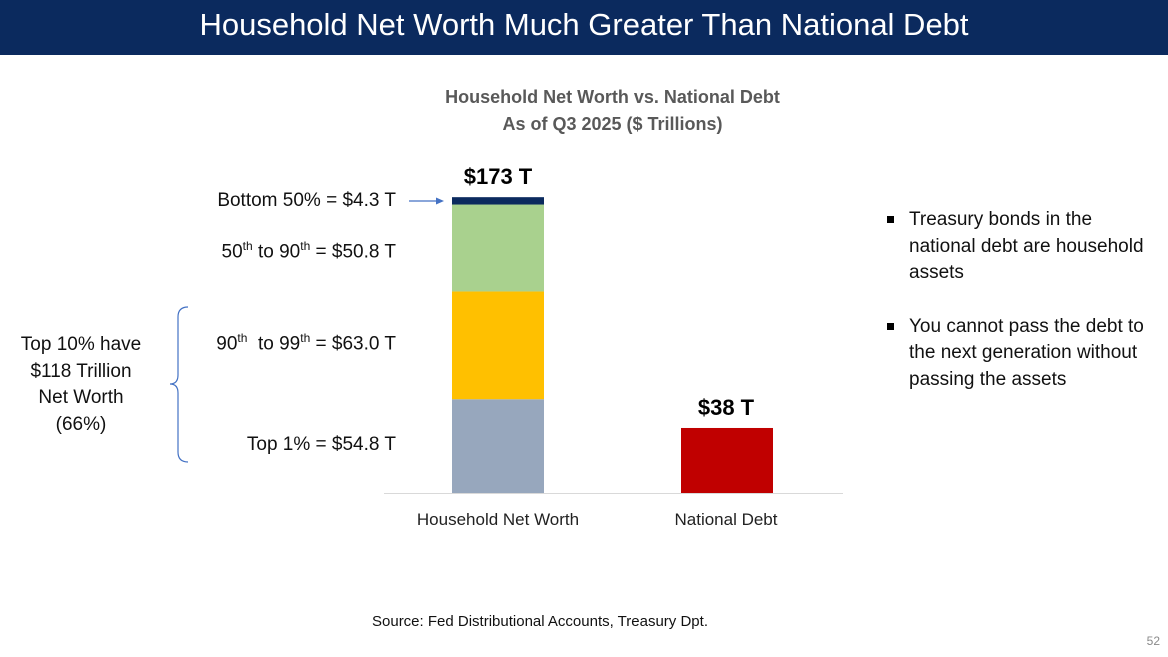 This screenshot has width=1168, height=657. Describe the element at coordinates (727, 460) in the screenshot. I see `bar-segment-national-debt` at that location.